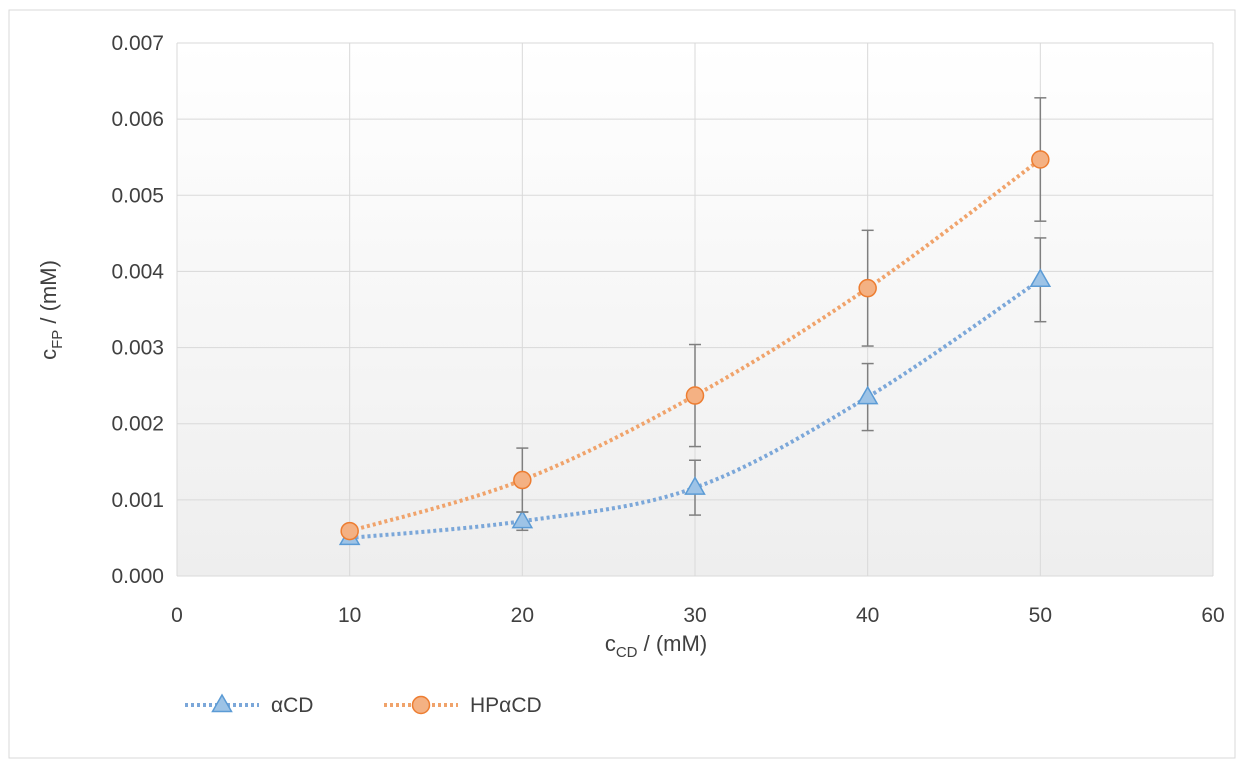 Image resolution: width=1244 pixels, height=766 pixels. Describe the element at coordinates (137, 119) in the screenshot. I see `y-tick-label: 0.006` at that location.